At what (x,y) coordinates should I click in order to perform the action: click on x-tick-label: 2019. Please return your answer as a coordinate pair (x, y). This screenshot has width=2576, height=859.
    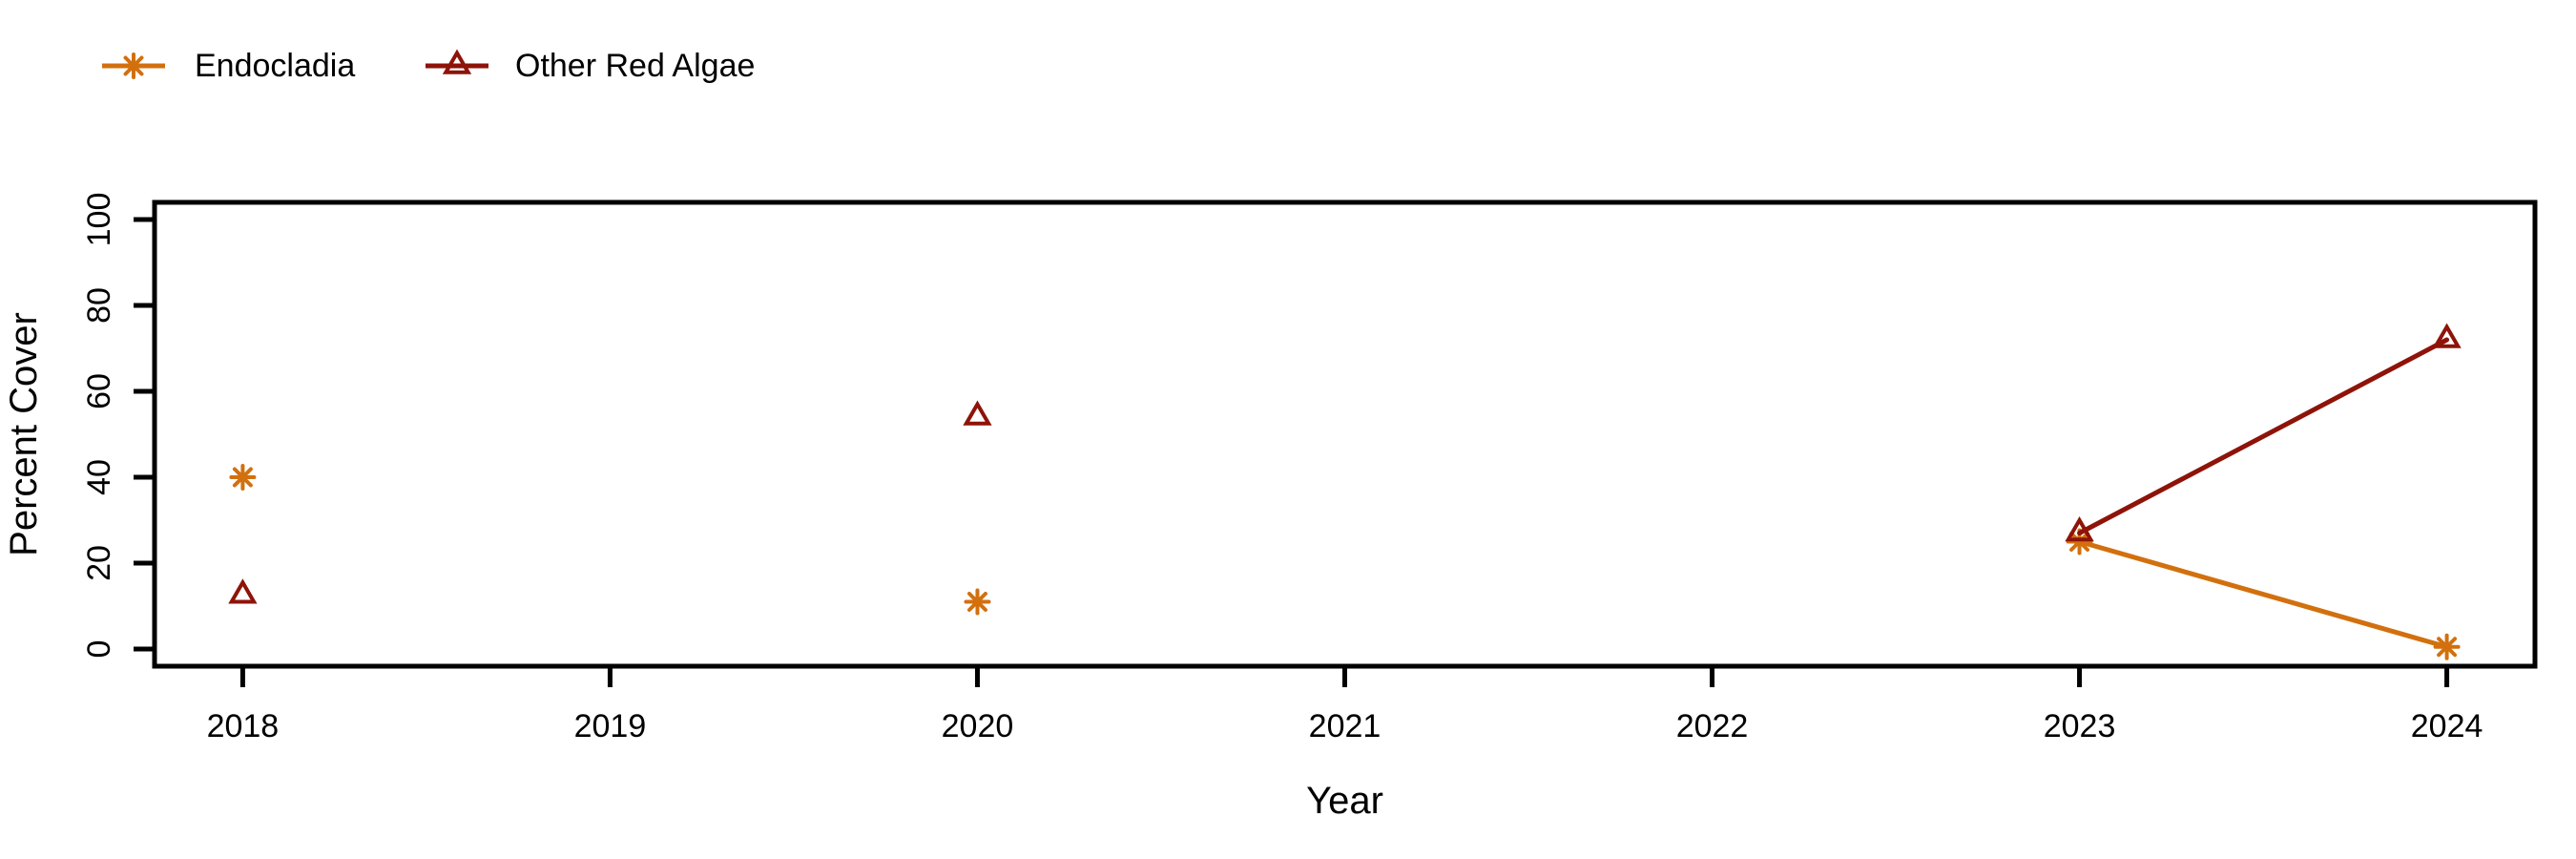
    Looking at the image, I should click on (610, 726).